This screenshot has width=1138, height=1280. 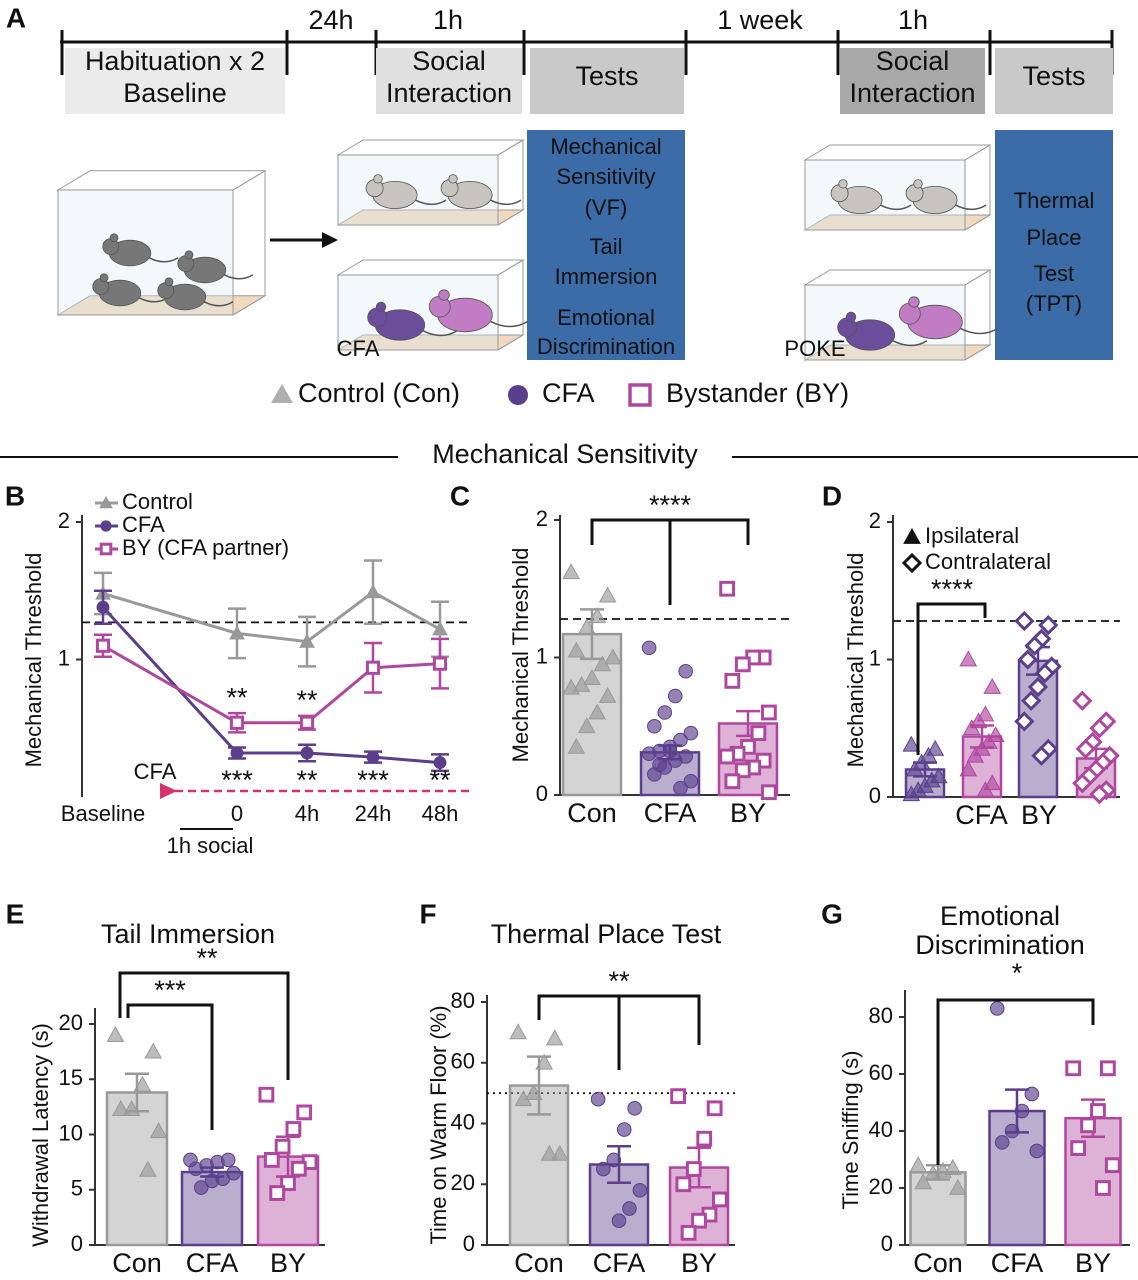 What do you see at coordinates (40, 1135) in the screenshot?
I see `y-axis-label: Withdrawal Latency (s)` at bounding box center [40, 1135].